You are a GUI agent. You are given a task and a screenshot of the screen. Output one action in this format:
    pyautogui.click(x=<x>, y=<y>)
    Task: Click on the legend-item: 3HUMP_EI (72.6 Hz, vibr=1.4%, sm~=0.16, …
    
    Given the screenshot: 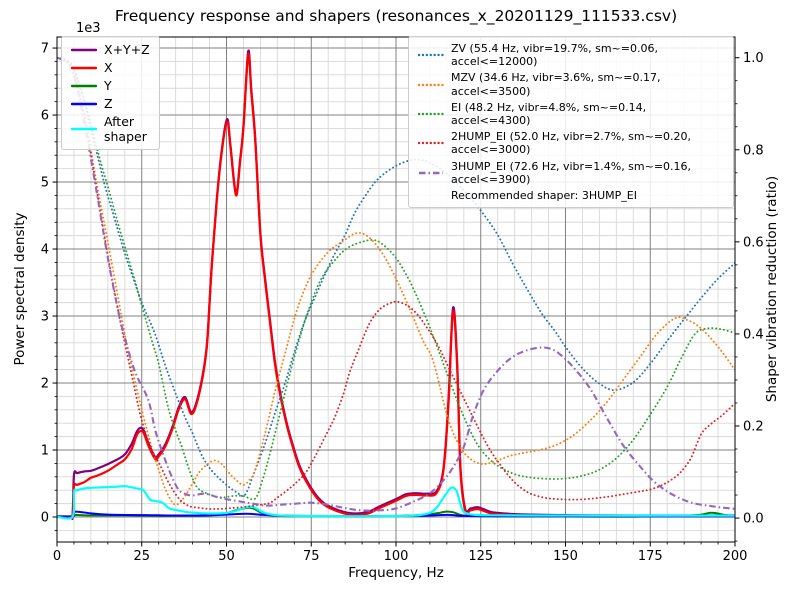 What is the action you would take?
    pyautogui.click(x=571, y=173)
    